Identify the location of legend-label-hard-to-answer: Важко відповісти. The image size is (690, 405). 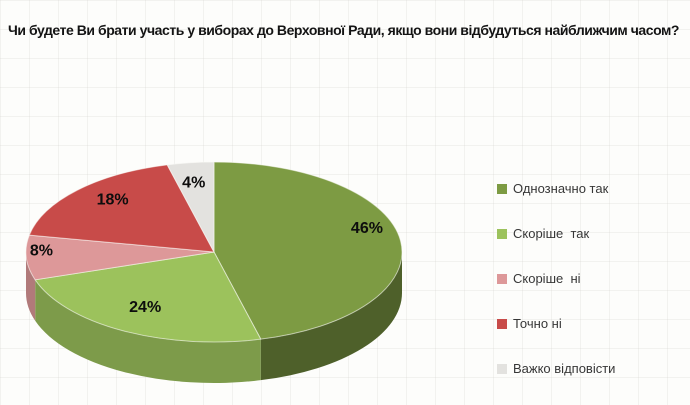
(564, 368).